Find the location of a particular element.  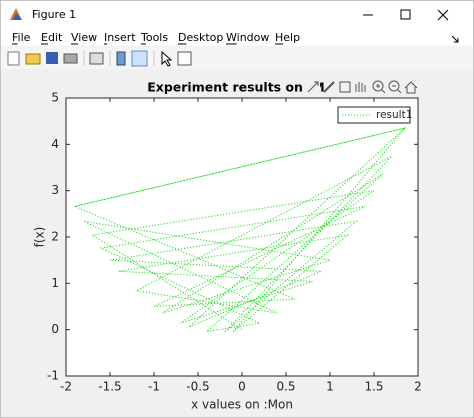

y-tick-label: 3 is located at coordinates (55, 190).